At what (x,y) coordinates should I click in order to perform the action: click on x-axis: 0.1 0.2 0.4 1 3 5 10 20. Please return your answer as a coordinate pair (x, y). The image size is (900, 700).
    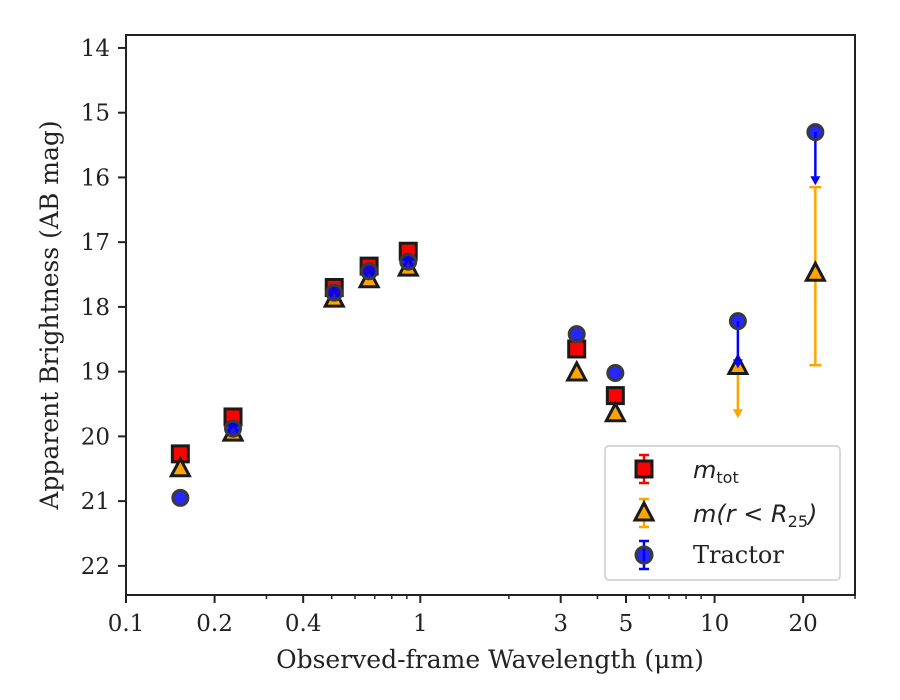
    Looking at the image, I should click on (482, 616).